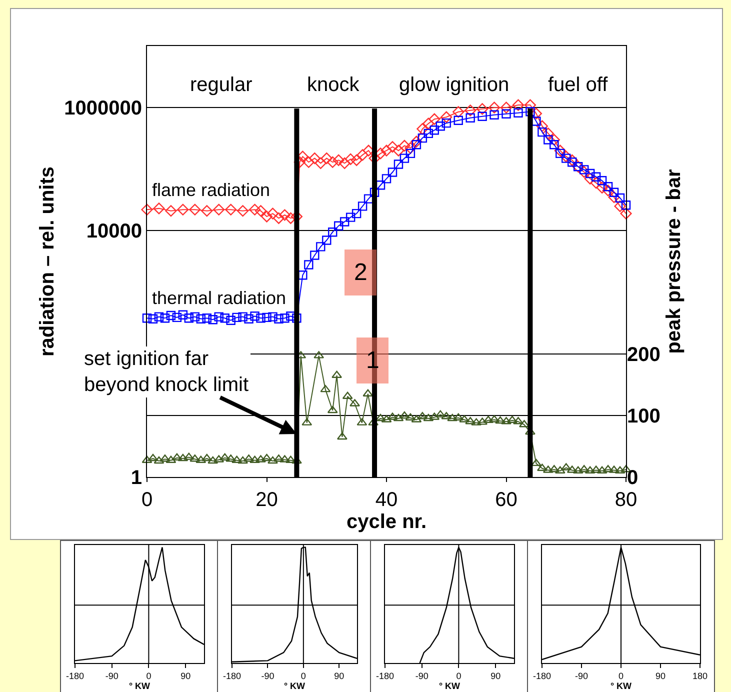 This screenshot has height=692, width=731. Describe the element at coordinates (47, 261) in the screenshot. I see `y-axis-title: radiation – rel. units` at that location.